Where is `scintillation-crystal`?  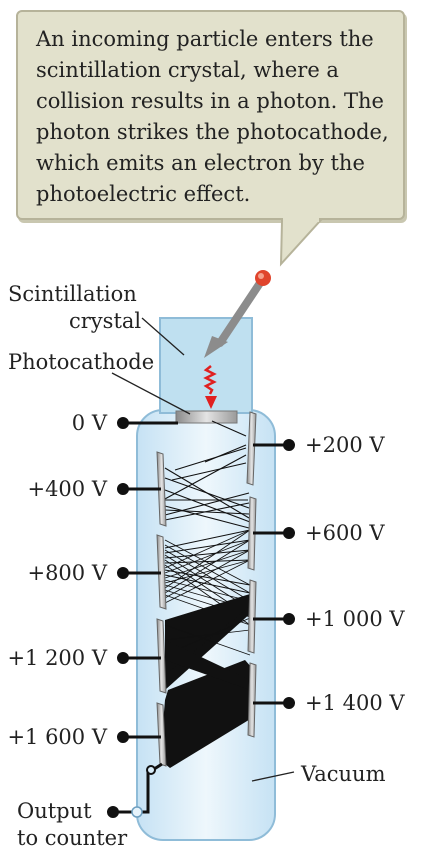
scintillation-crystal is located at coordinates (206, 365).